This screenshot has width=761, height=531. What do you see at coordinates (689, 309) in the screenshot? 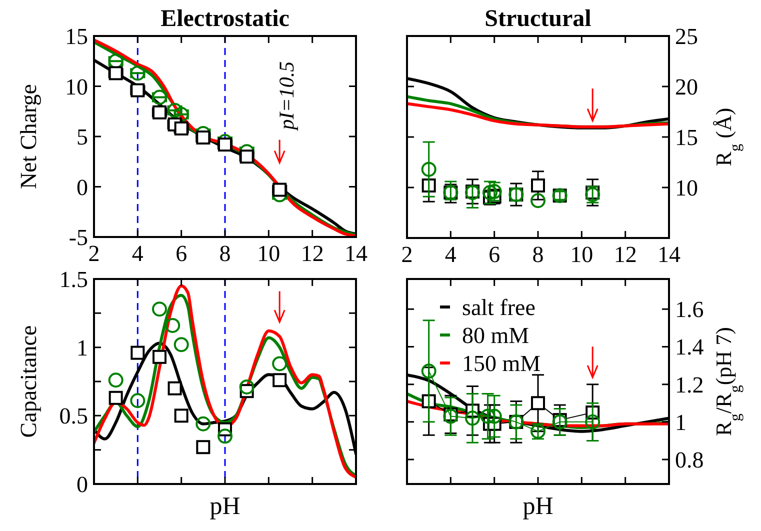
I see `y2-tick-label: 1.6` at bounding box center [689, 309].